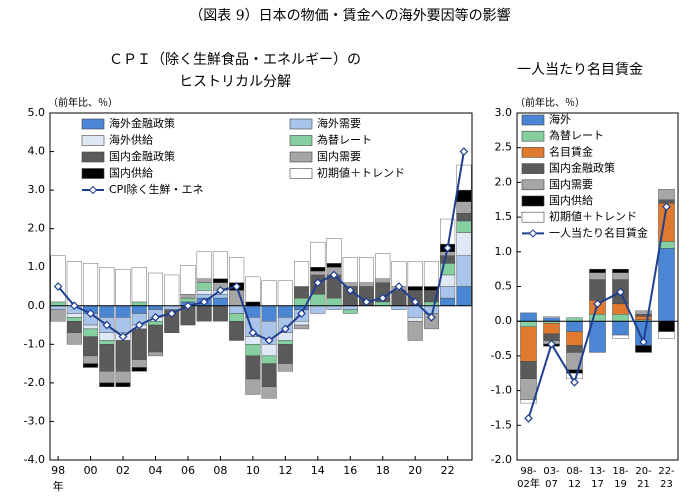 The height and width of the screenshot is (497, 700). What do you see at coordinates (504, 216) in the screenshot?
I see `y-tick-label: 1.5` at bounding box center [504, 216].